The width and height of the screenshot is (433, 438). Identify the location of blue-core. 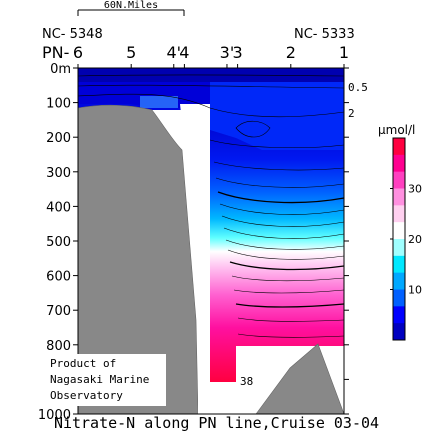
(277, 109).